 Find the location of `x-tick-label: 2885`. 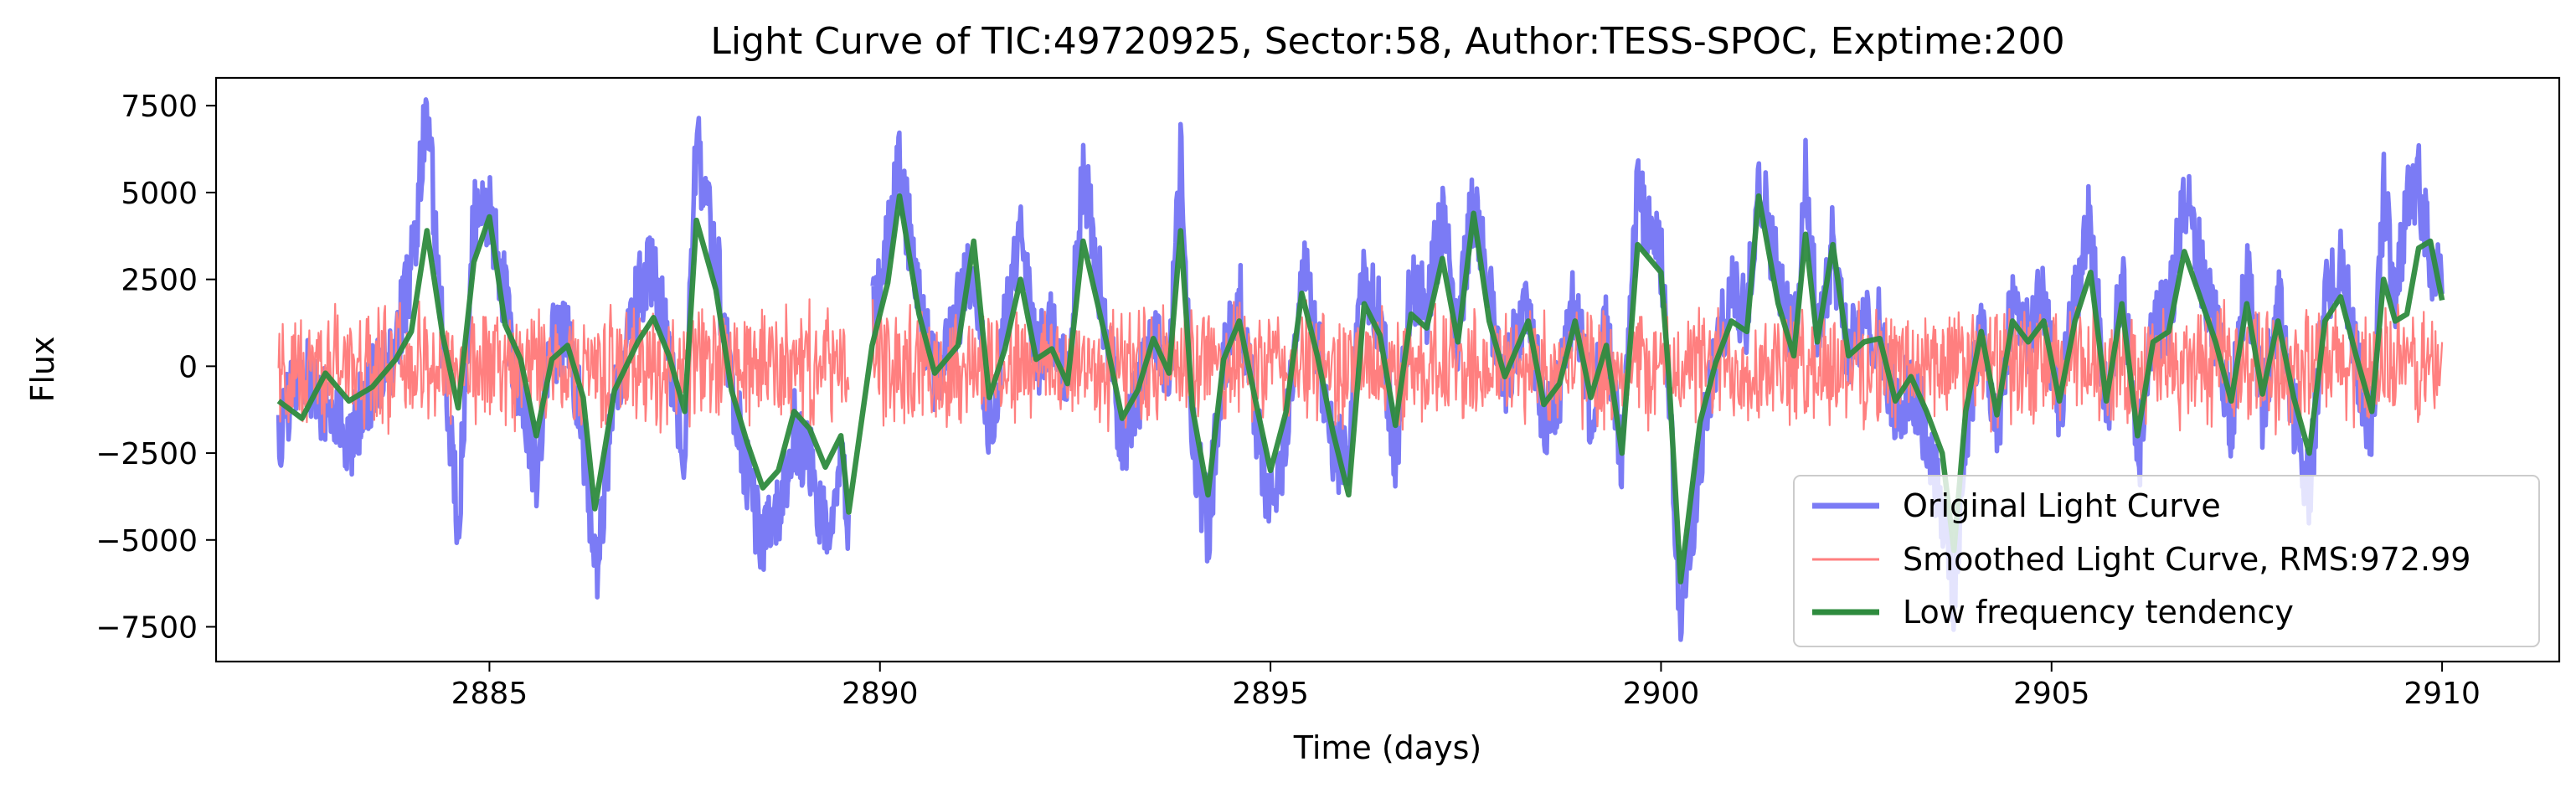

x-tick-label: 2885 is located at coordinates (489, 694).